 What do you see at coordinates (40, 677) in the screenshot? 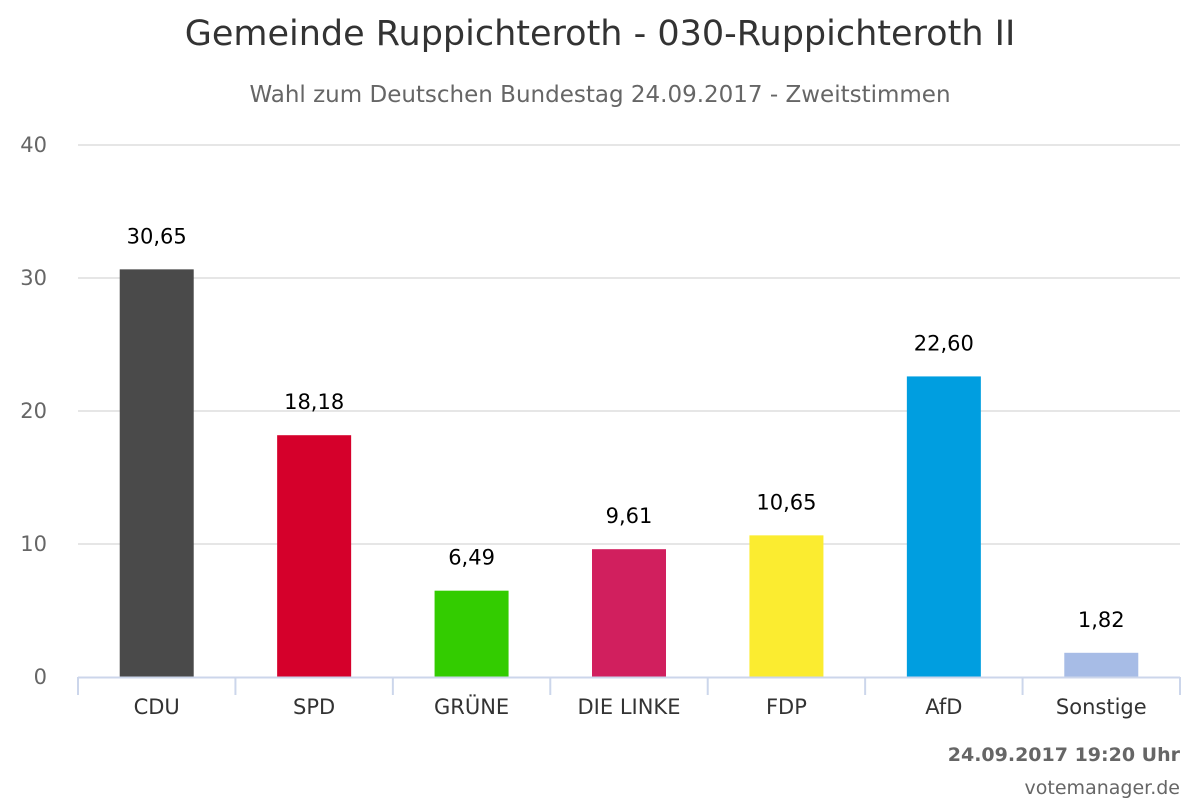
I see `y-tick-label: 0` at bounding box center [40, 677].